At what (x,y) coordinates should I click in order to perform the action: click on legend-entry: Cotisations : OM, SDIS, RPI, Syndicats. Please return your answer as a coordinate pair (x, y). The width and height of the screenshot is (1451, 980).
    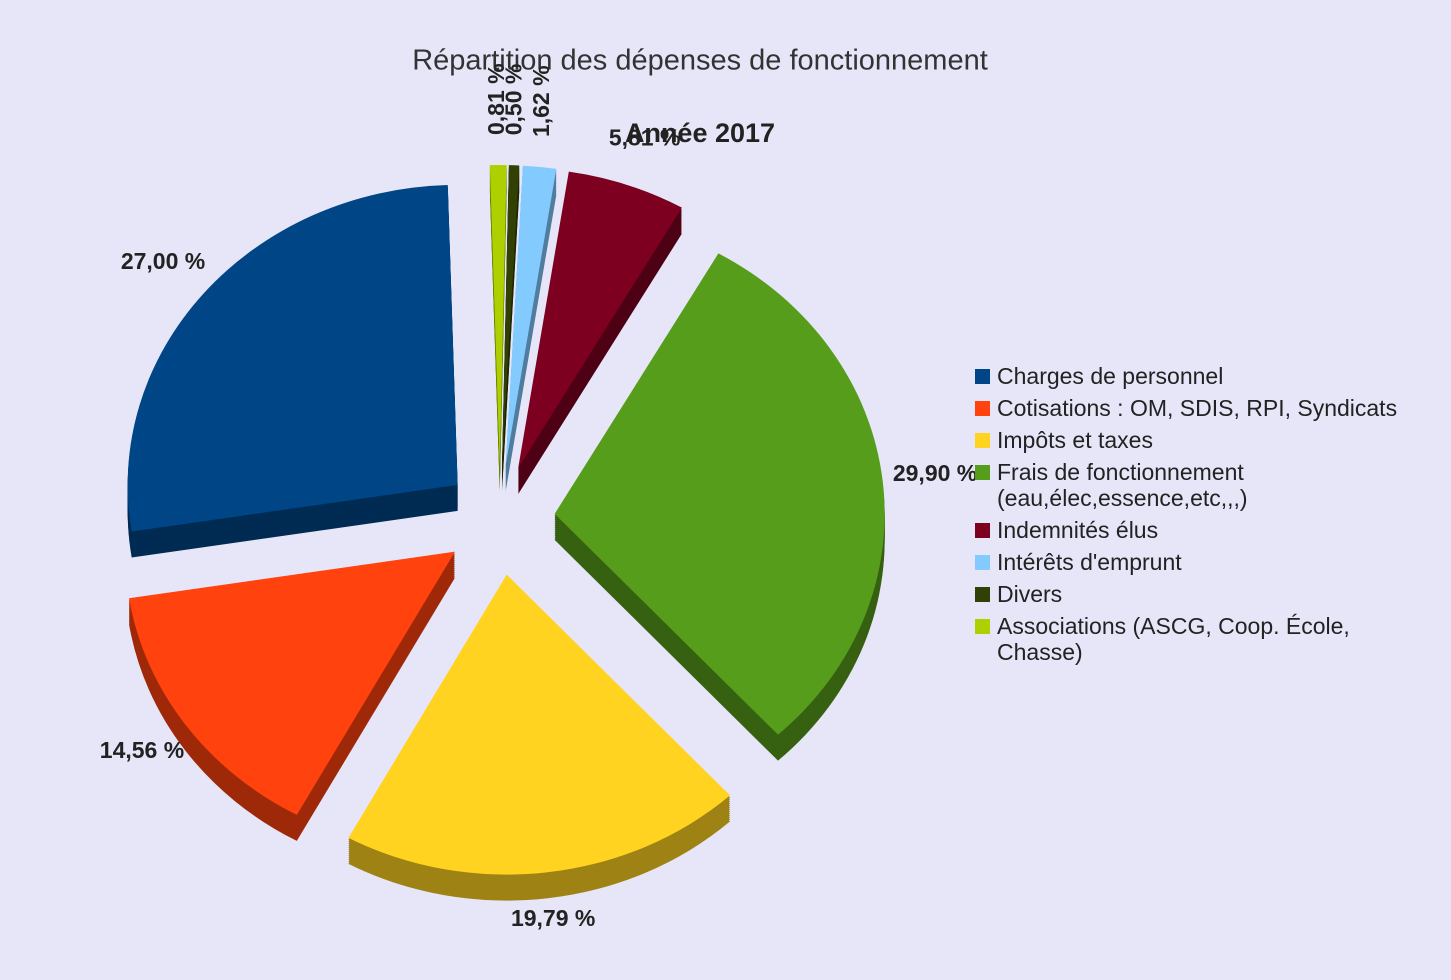
    Looking at the image, I should click on (1186, 408).